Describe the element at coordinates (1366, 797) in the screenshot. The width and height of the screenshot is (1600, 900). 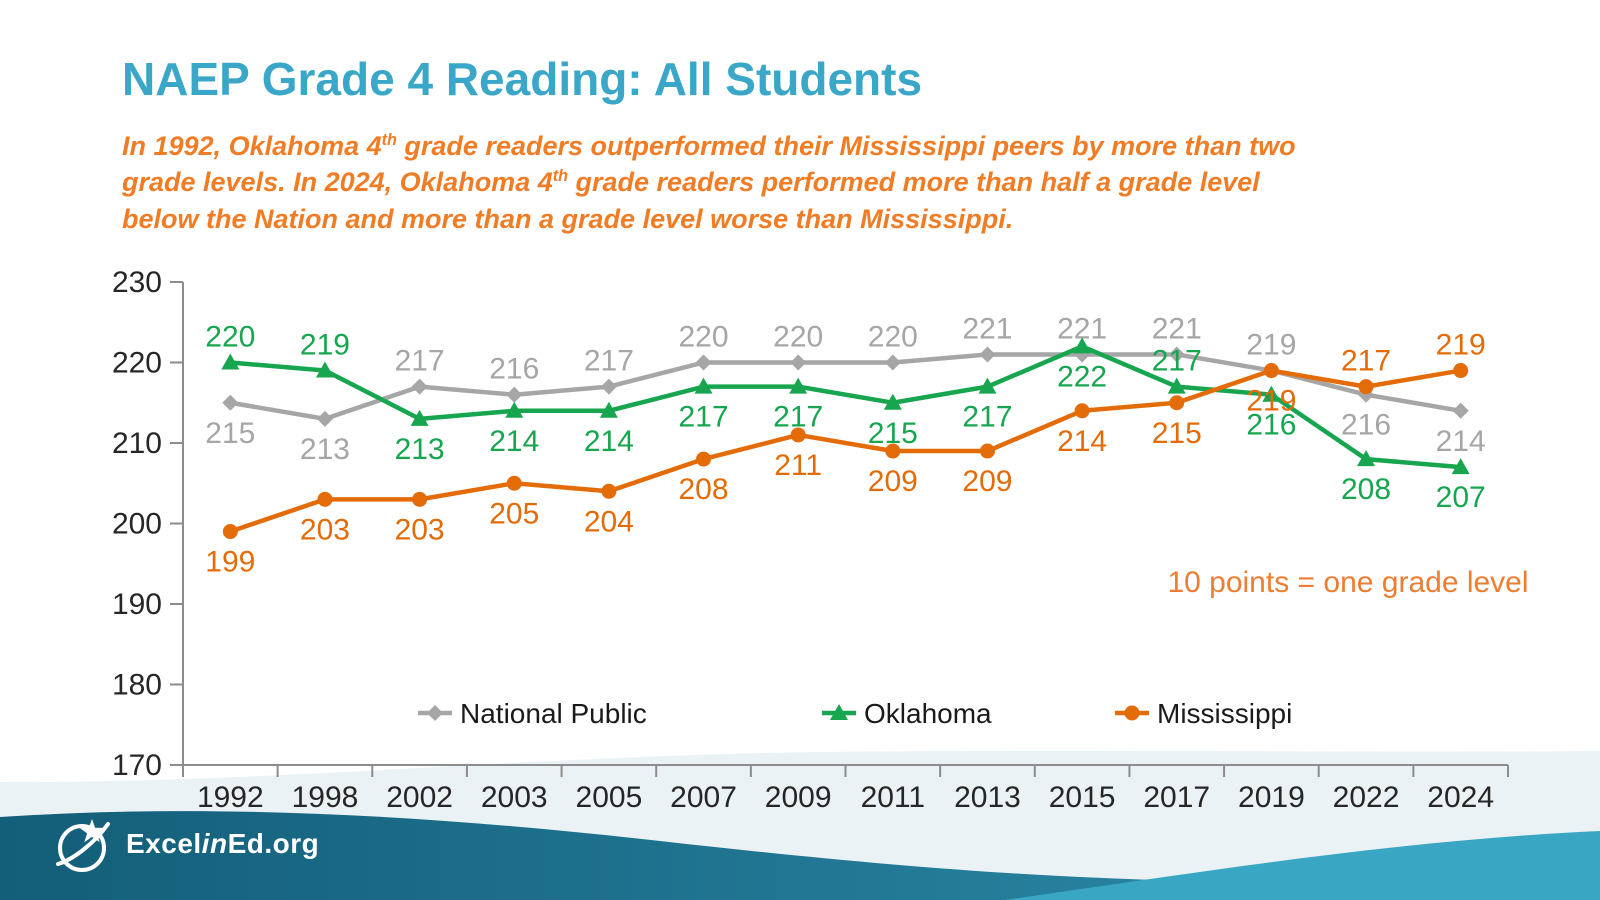
I see `x-tick-label: 2022` at that location.